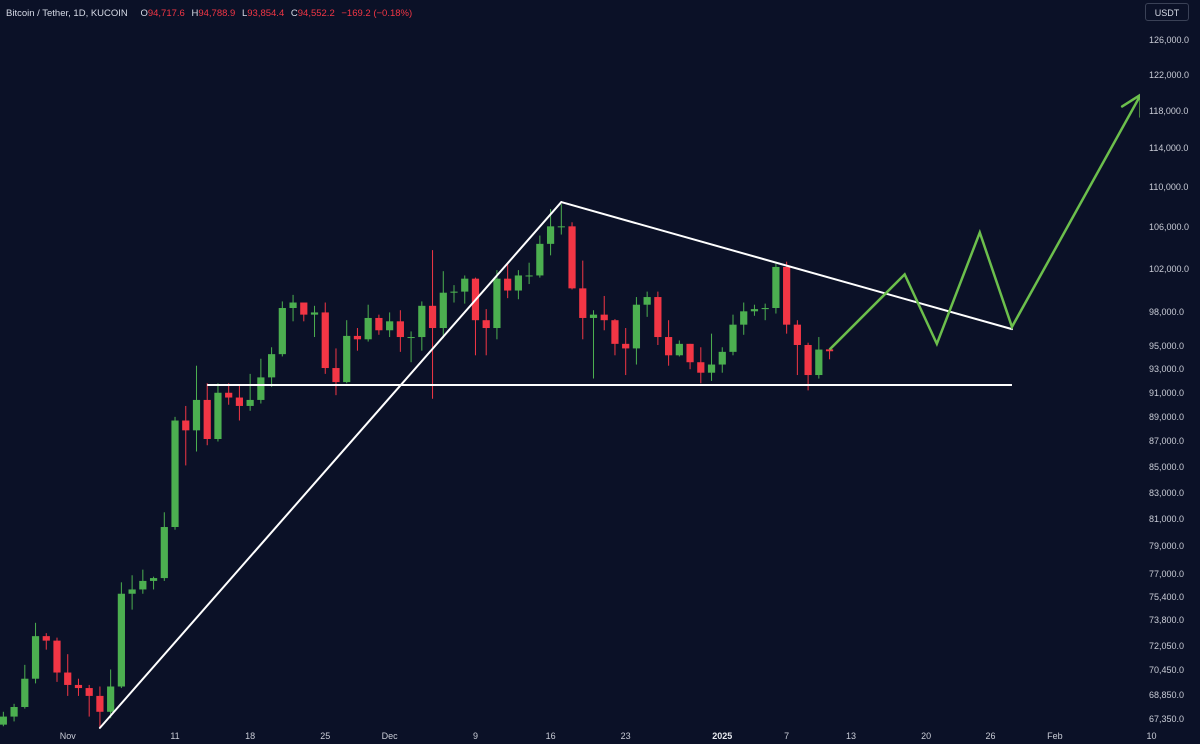  I want to click on price-tick-label: 72,050.0, so click(1167, 645).